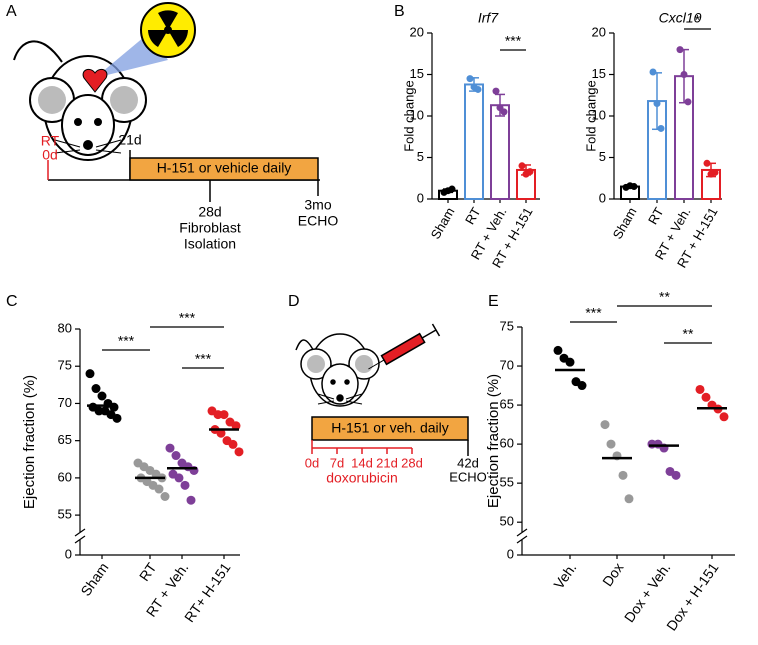 This screenshot has height=645, width=758. I want to click on panel-label: D, so click(294, 301).